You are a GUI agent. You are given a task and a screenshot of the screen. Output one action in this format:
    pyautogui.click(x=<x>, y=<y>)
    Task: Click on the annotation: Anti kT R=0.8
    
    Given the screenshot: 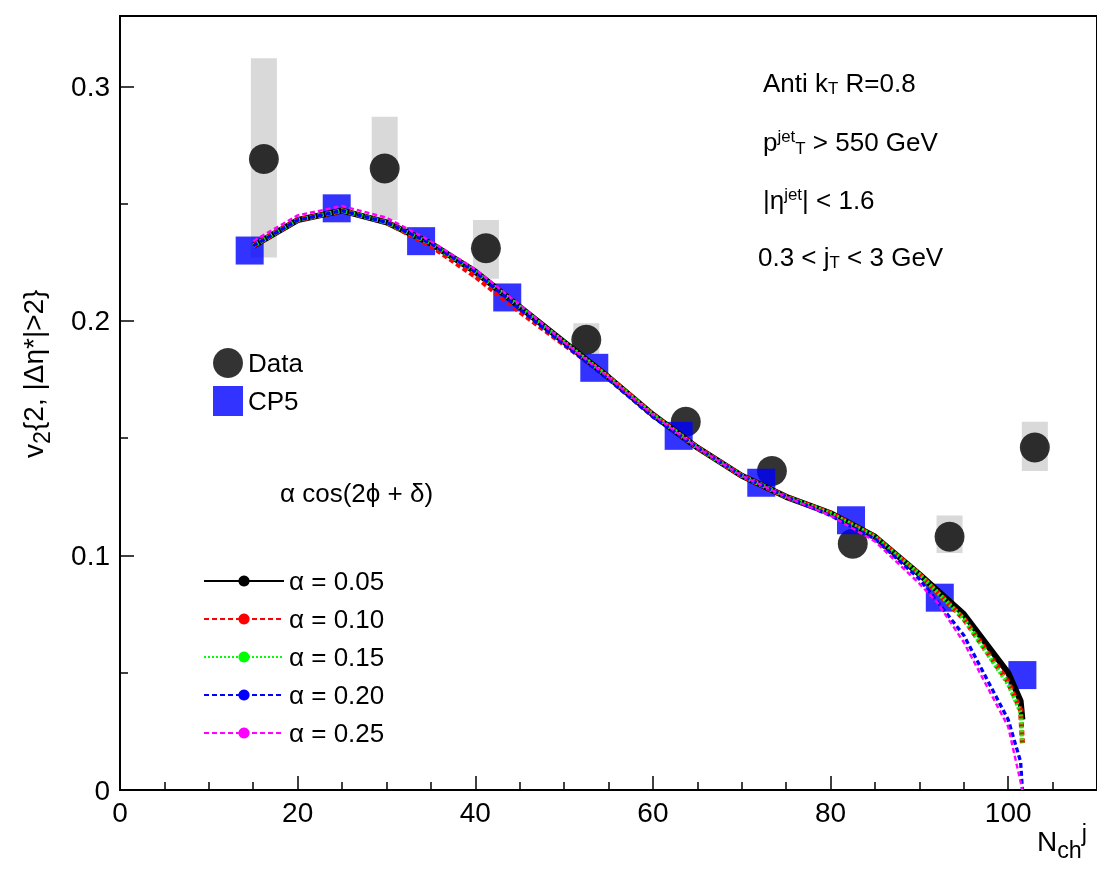 What is the action you would take?
    pyautogui.click(x=839, y=83)
    